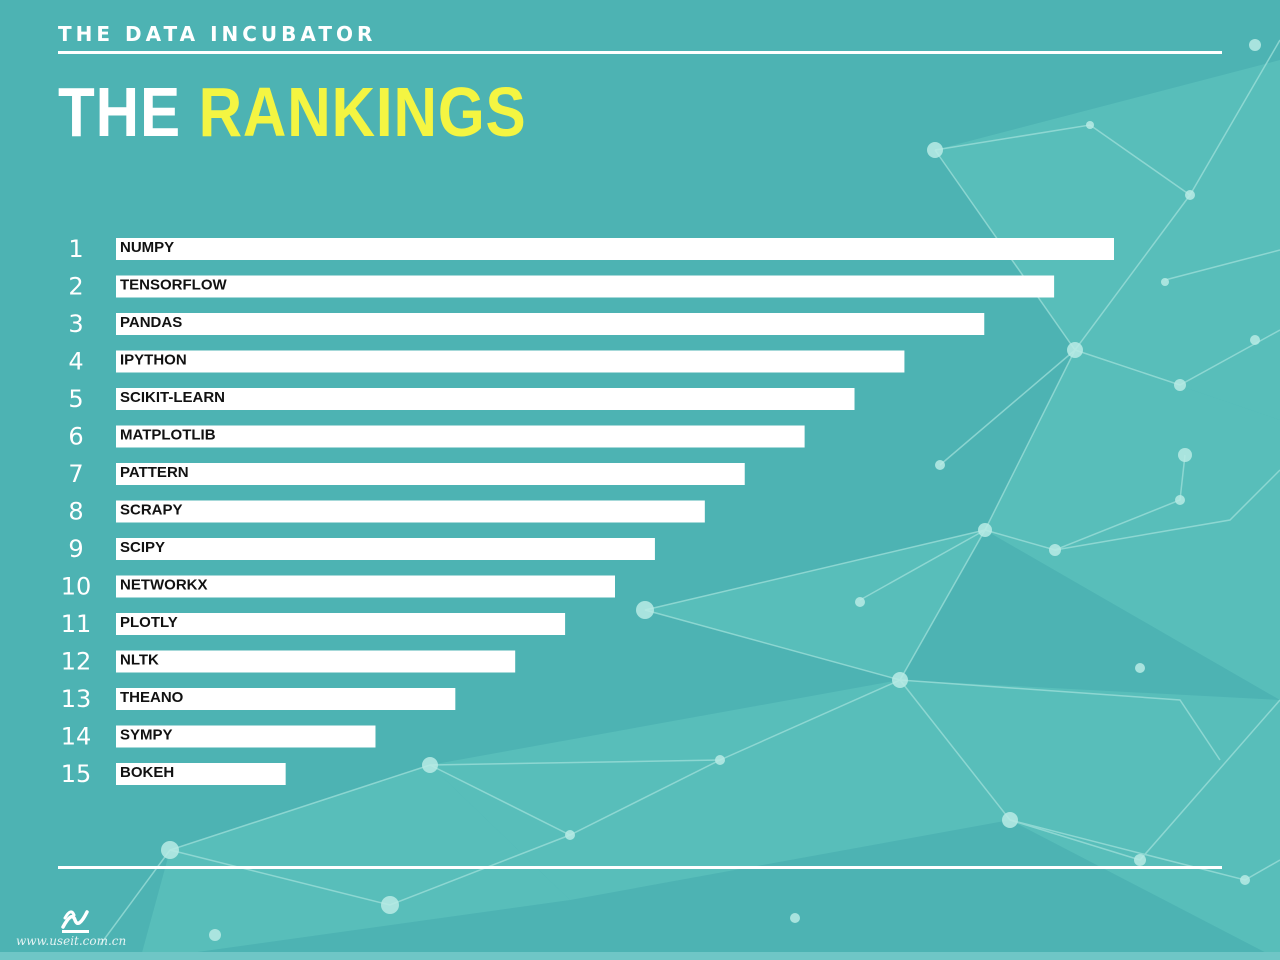 The image size is (1280, 960). Describe the element at coordinates (550, 324) in the screenshot. I see `bar-pandas` at that location.